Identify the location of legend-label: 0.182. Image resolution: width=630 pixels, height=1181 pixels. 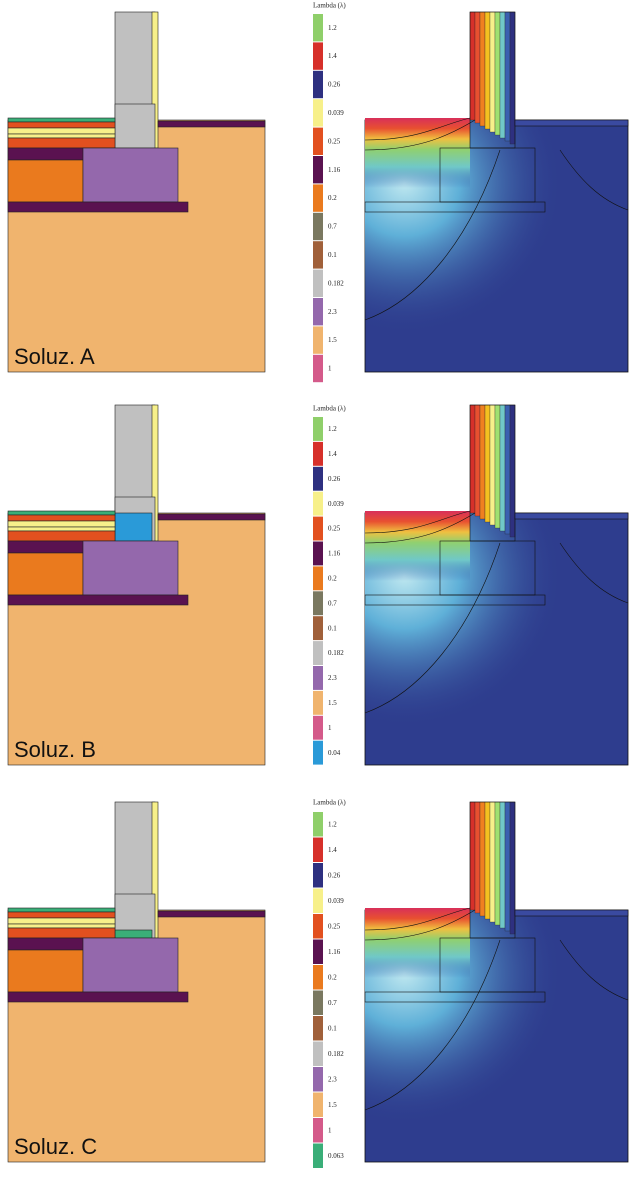
(336, 653).